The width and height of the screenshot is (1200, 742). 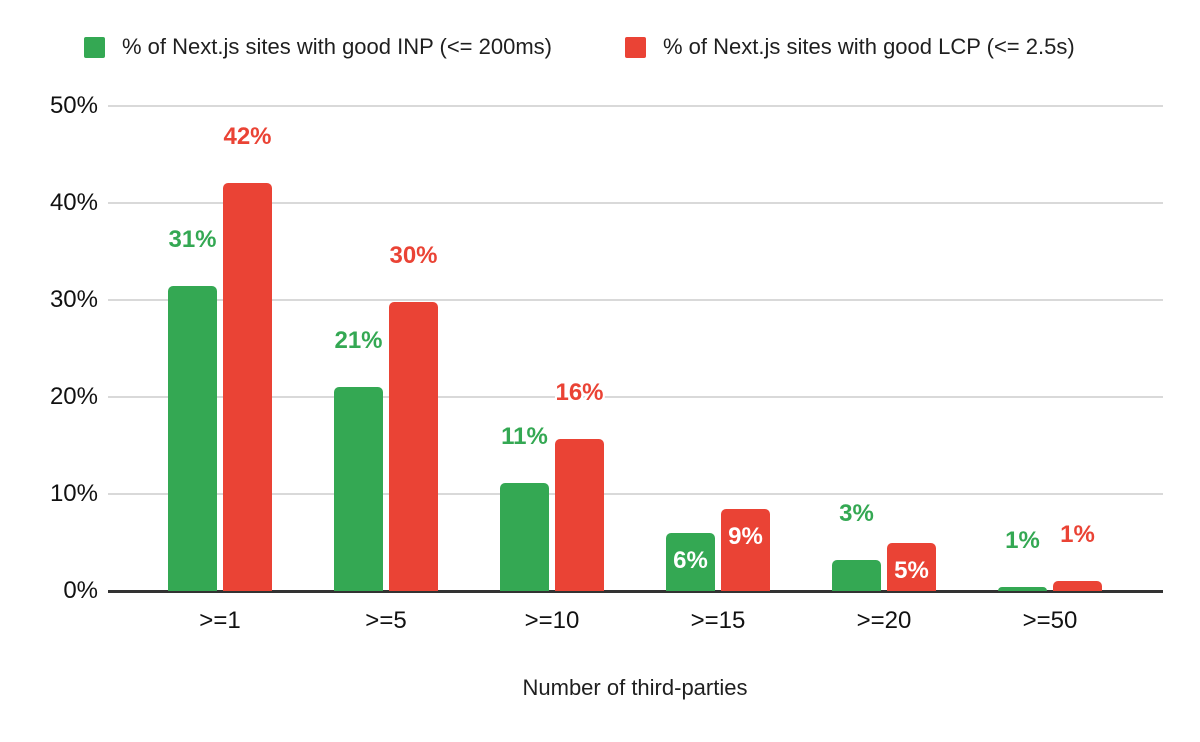 What do you see at coordinates (73, 202) in the screenshot?
I see `y-tick-label: 40%` at bounding box center [73, 202].